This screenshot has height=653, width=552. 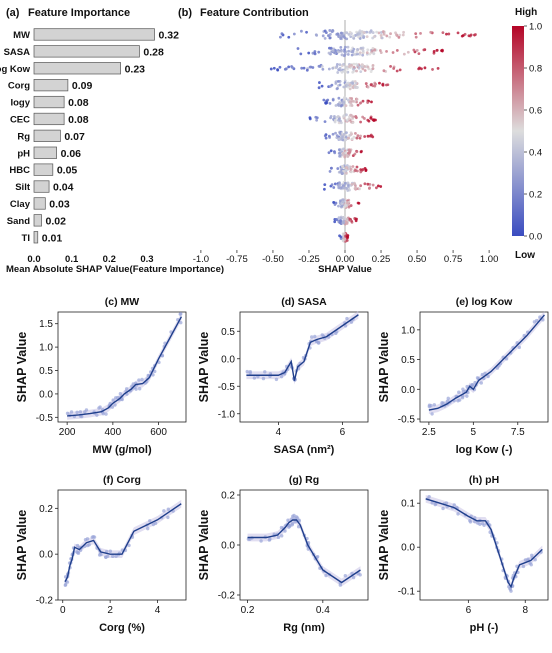 What do you see at coordinates (323, 610) in the screenshot?
I see `x-tick-label: 0.4` at bounding box center [323, 610].